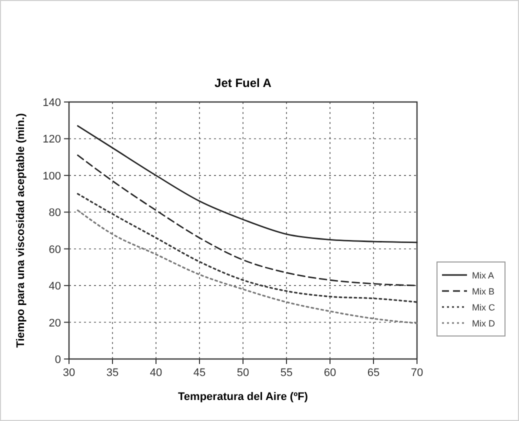  What do you see at coordinates (51, 176) in the screenshot?
I see `y-tick-label: 100` at bounding box center [51, 176].